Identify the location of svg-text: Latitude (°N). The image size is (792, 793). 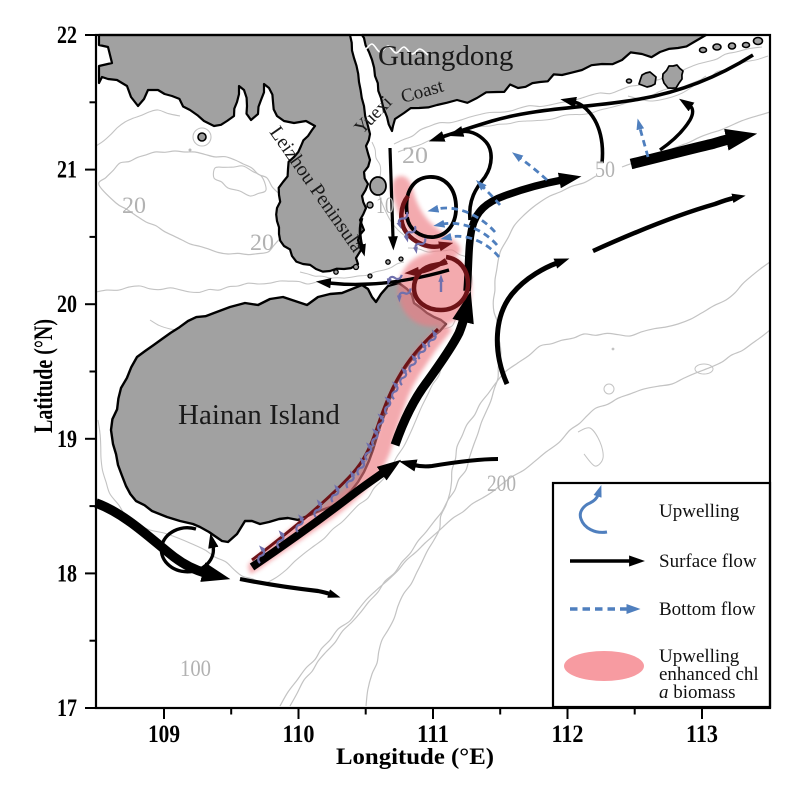
(43, 376).